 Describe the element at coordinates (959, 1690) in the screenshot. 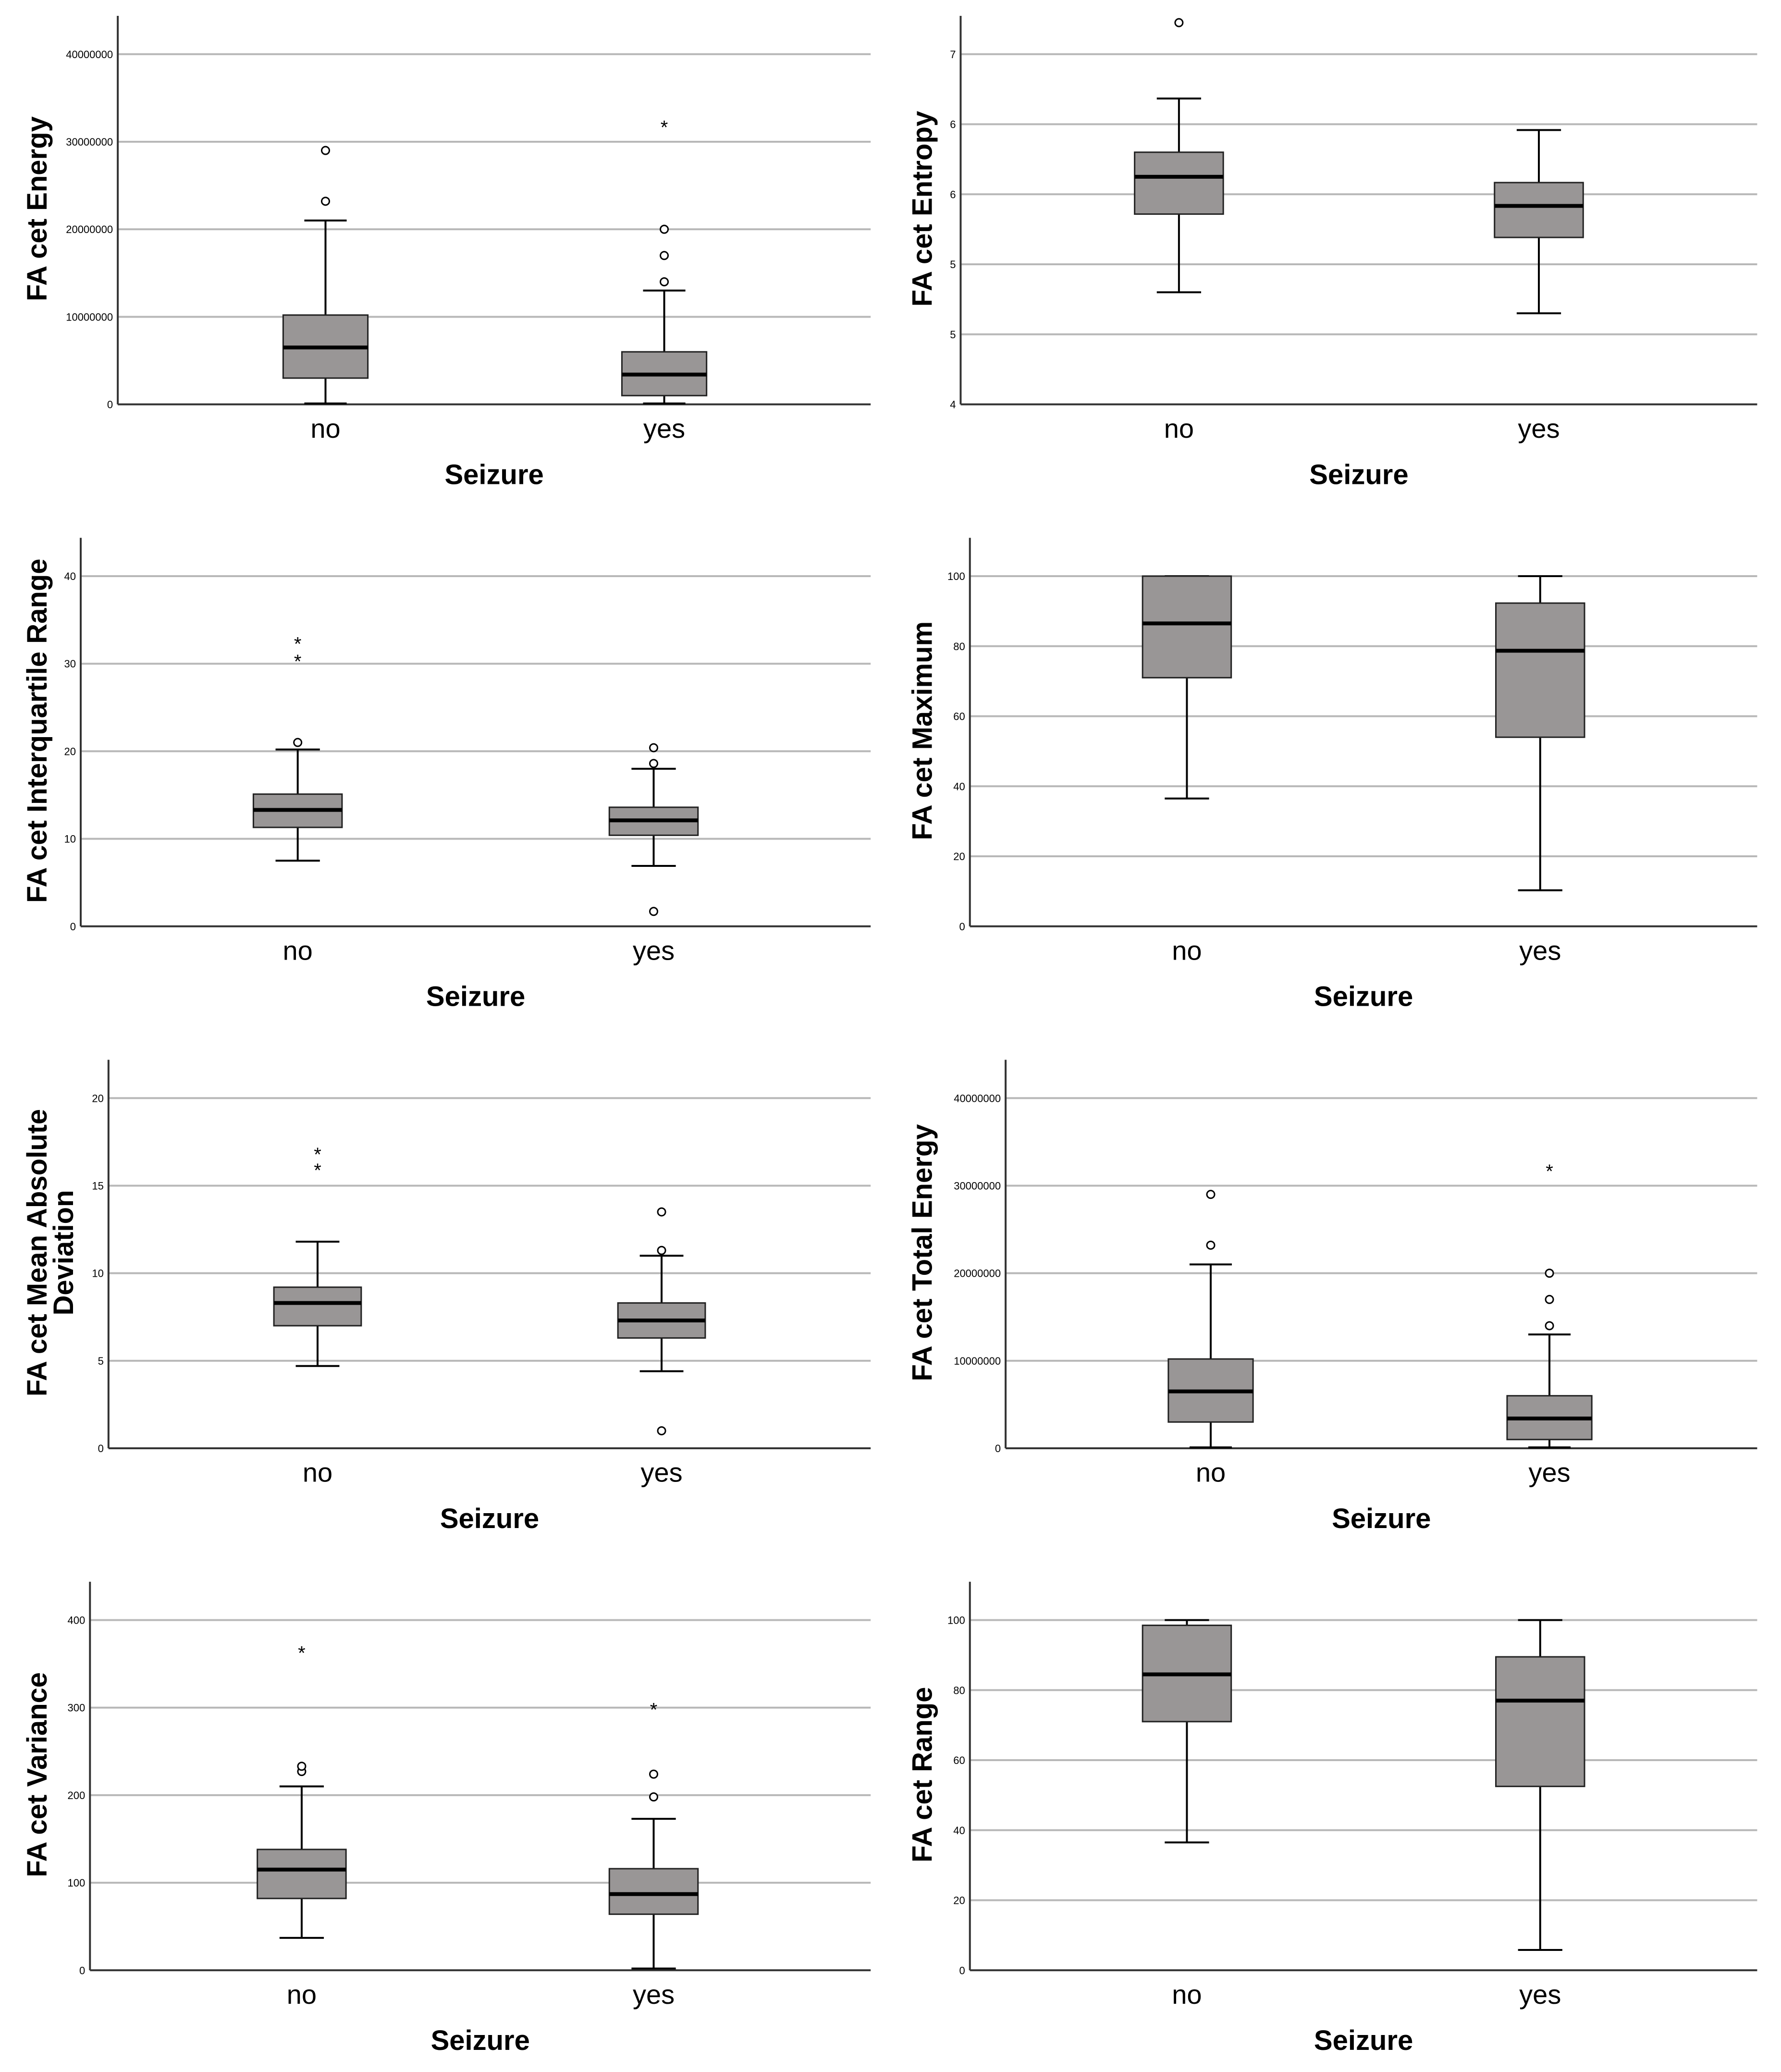

I see `y-tick-label: 80` at that location.